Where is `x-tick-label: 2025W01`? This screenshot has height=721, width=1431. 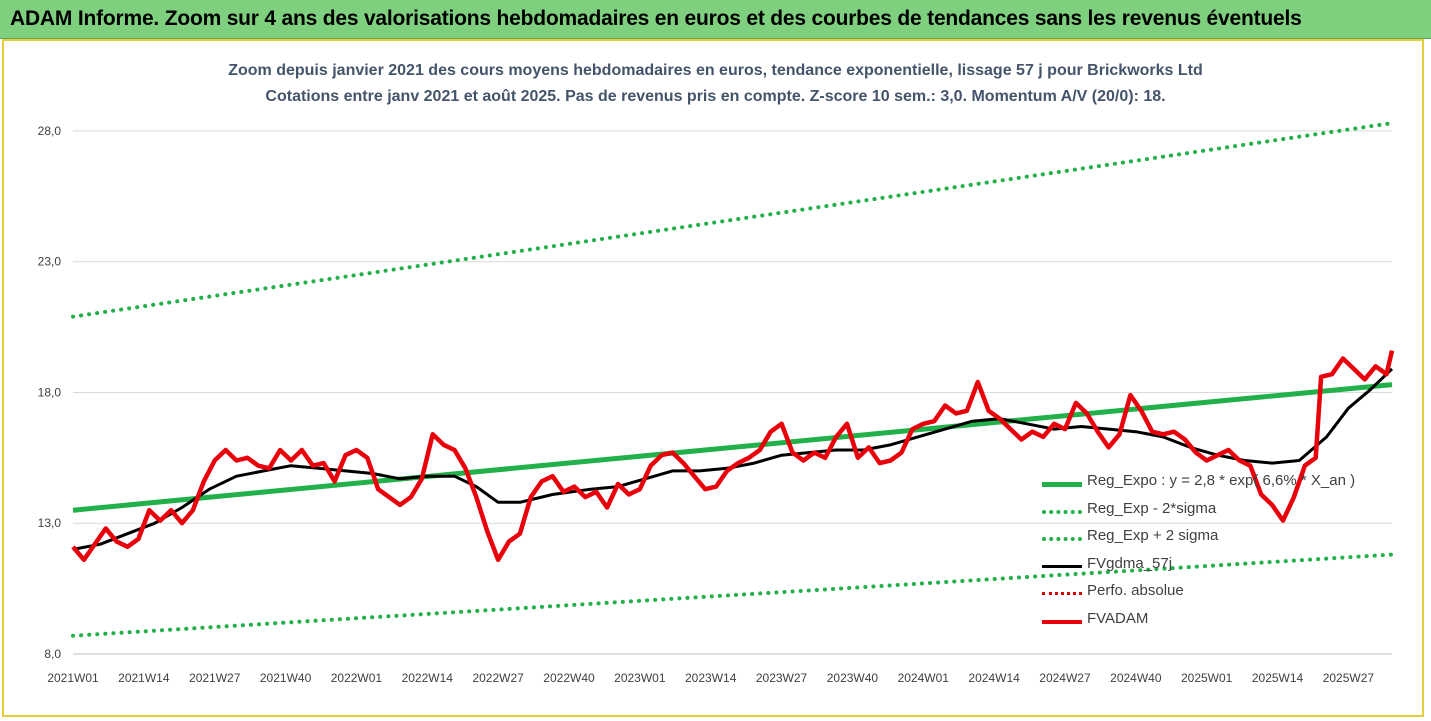 x-tick-label: 2025W01 is located at coordinates (1207, 678).